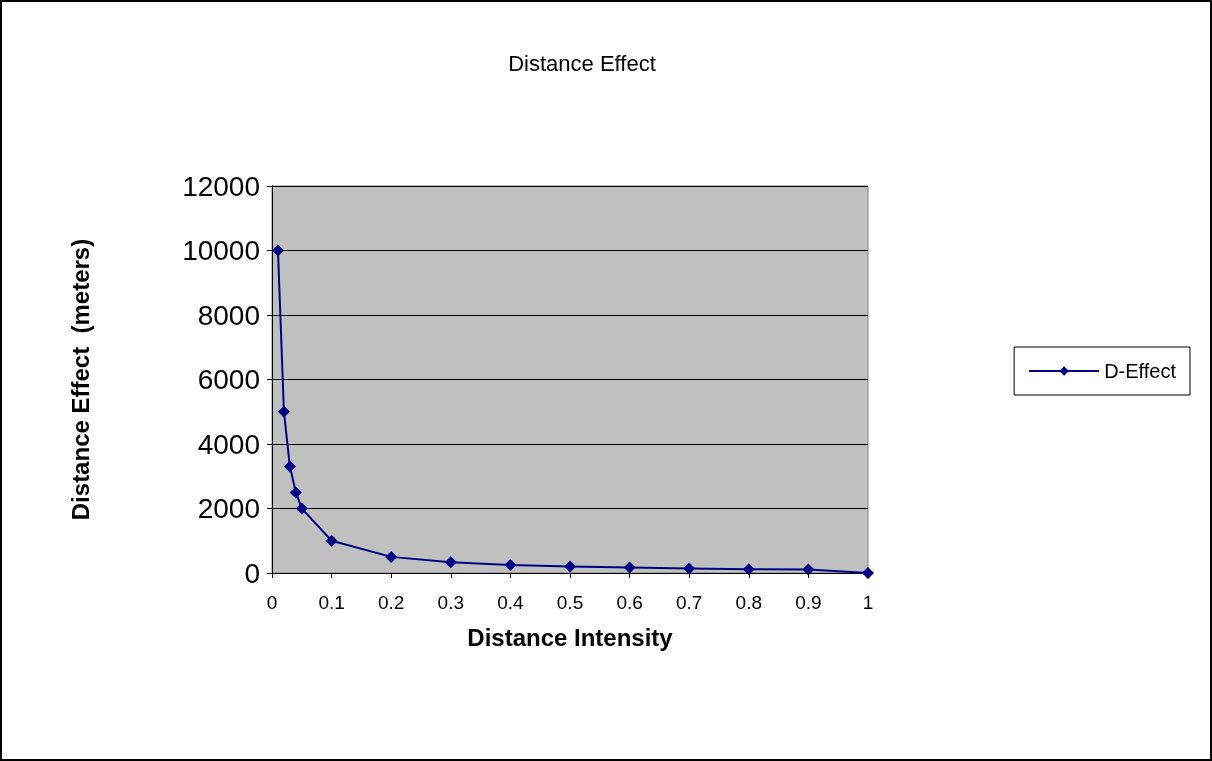 The image size is (1212, 761). What do you see at coordinates (331, 602) in the screenshot?
I see `x-tick-label: 0.1` at bounding box center [331, 602].